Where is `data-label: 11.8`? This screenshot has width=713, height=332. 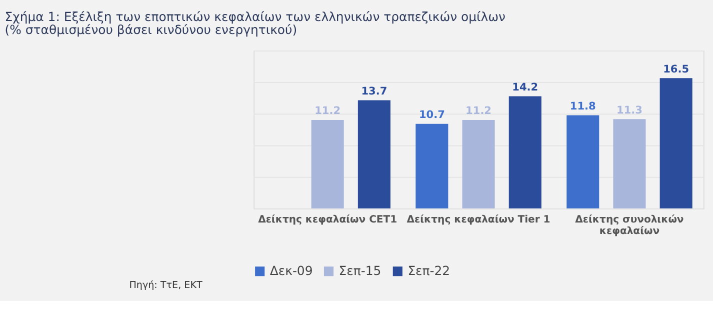
data-label: 11.8 is located at coordinates (583, 106).